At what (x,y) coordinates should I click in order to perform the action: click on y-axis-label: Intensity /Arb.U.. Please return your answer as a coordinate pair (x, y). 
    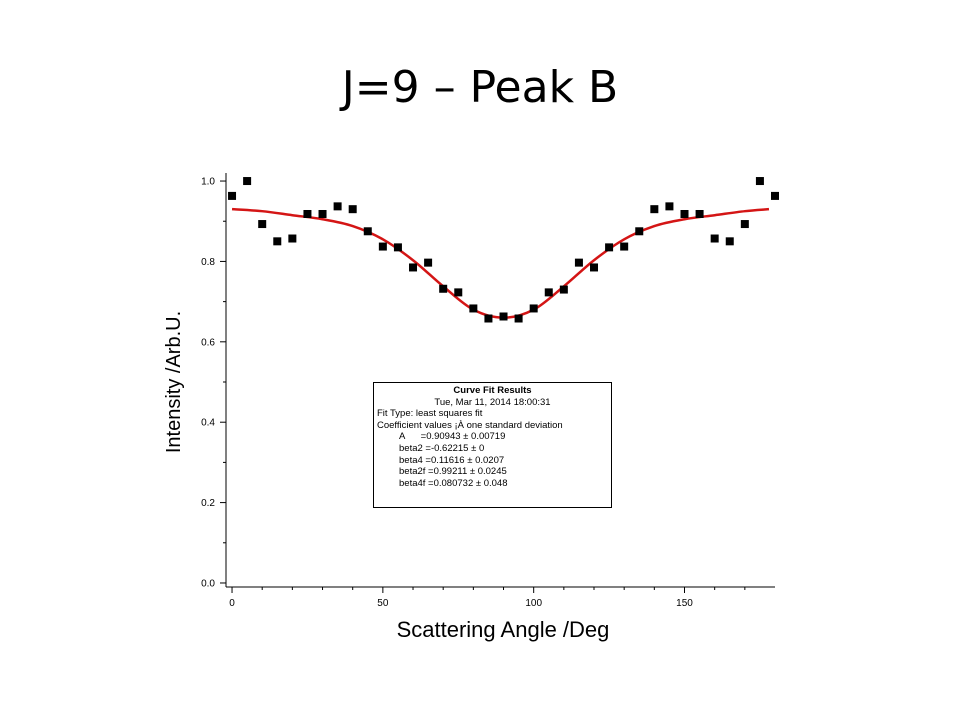
    Looking at the image, I should click on (174, 382).